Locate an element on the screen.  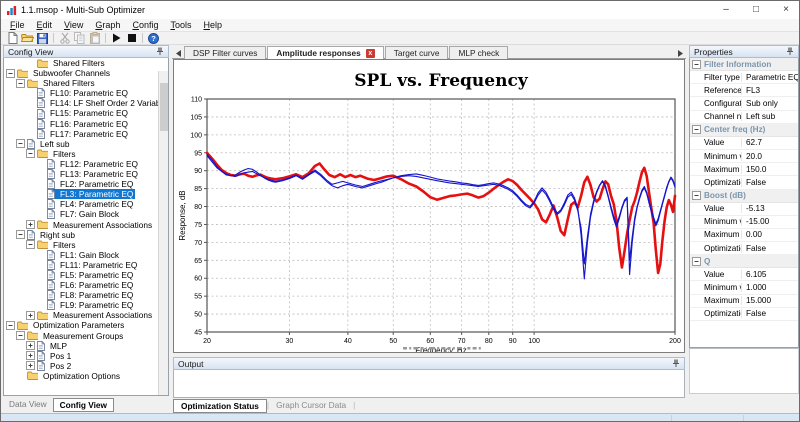
tab-amplitude-responses: Amplitude responses x is located at coordinates (325, 52).